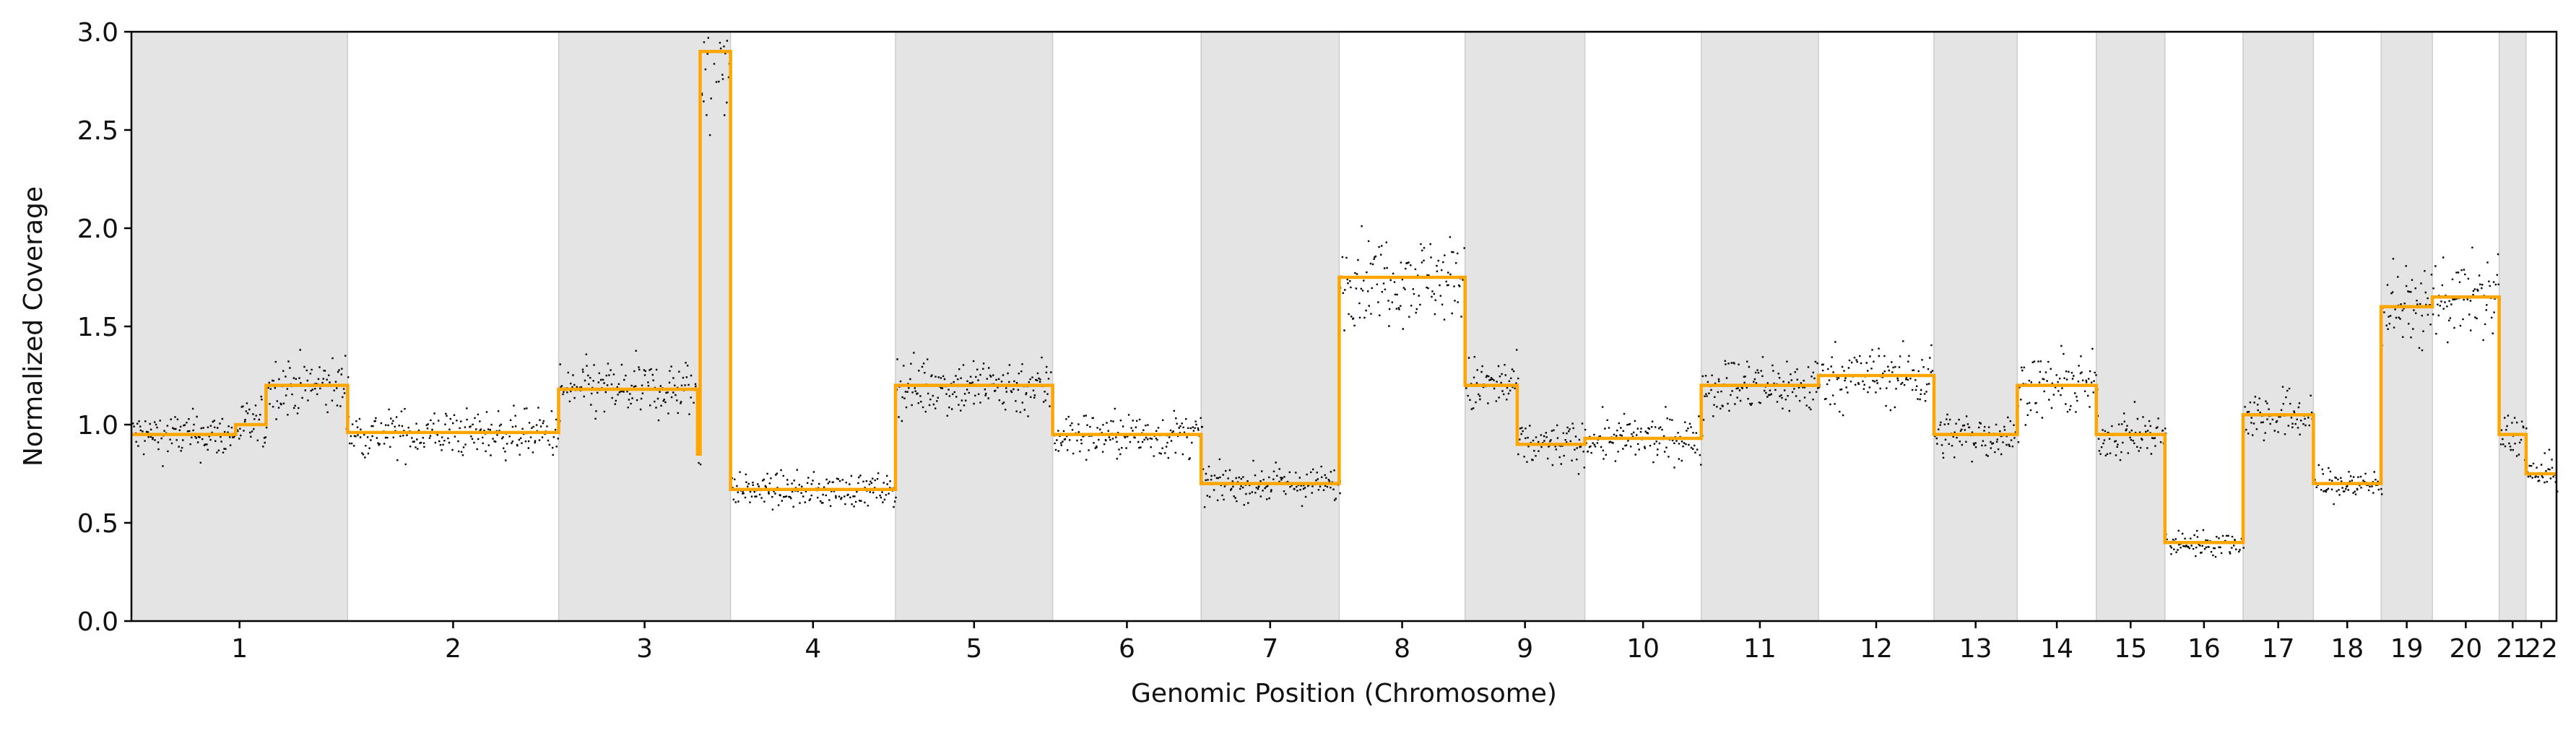 This screenshot has width=2576, height=733. Describe the element at coordinates (2541, 649) in the screenshot. I see `x-tick-label-chr22: 22` at that location.